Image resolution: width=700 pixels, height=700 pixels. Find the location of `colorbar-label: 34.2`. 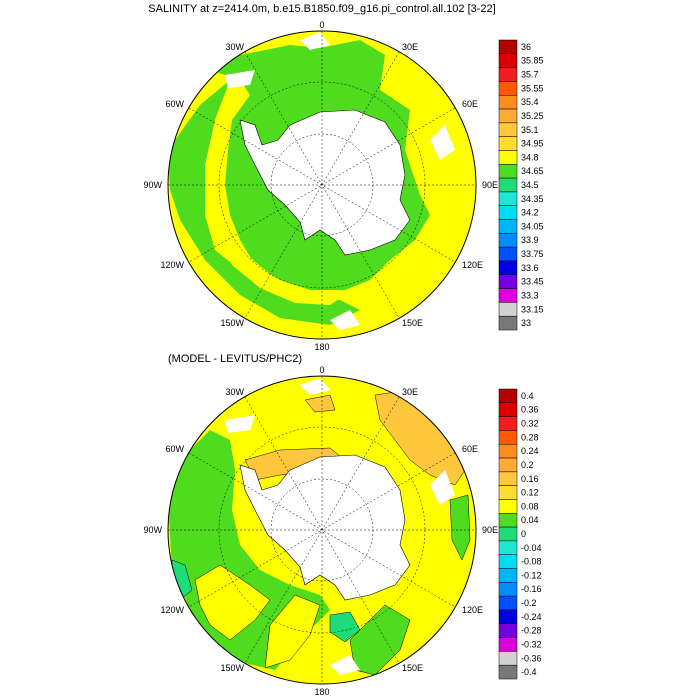

colorbar-label: 34.2 is located at coordinates (530, 213).